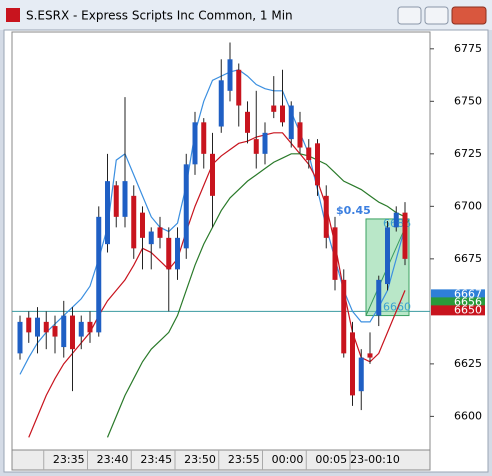 This screenshot has width=492, height=476. Describe the element at coordinates (113, 459) in the screenshot. I see `x-tick-label: 23:40` at that location.